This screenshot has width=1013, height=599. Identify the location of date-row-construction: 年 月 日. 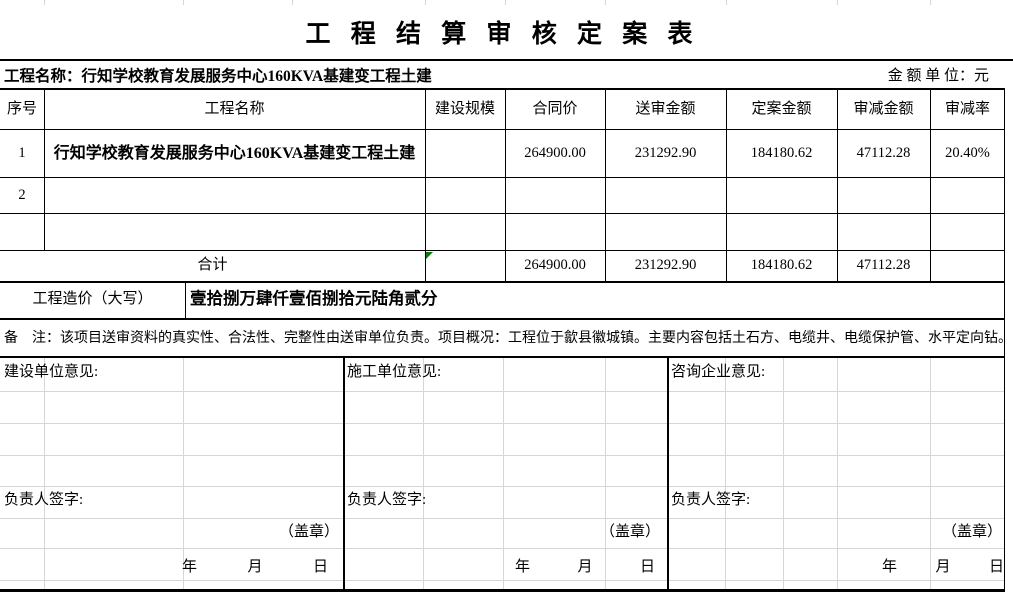
(255, 565).